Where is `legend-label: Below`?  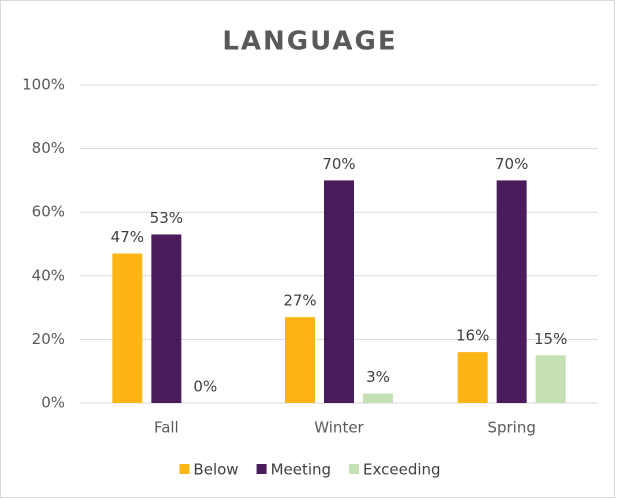 legend-label: Below is located at coordinates (215, 470).